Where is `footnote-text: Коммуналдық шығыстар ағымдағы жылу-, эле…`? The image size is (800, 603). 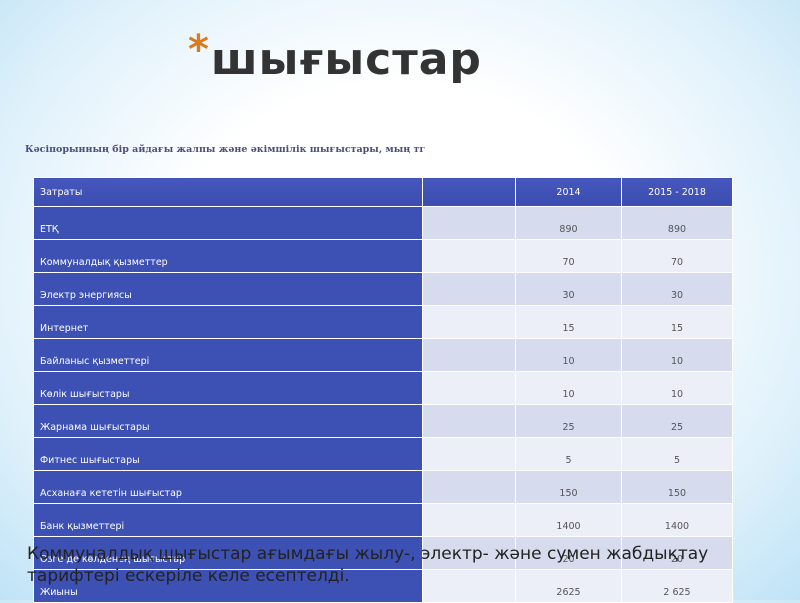
footnote-text: Коммуналдық шығыстар ағымдағы жылу-, эле… is located at coordinates (368, 565).